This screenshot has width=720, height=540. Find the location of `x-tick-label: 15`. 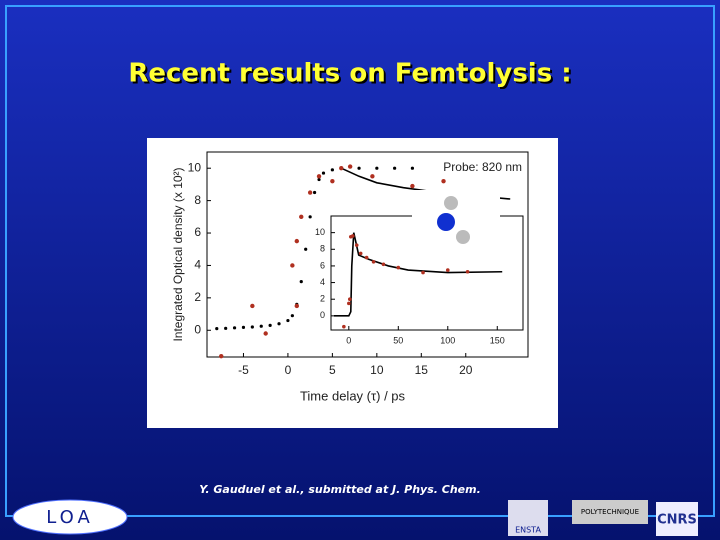

x-tick-label: 15 is located at coordinates (422, 370).